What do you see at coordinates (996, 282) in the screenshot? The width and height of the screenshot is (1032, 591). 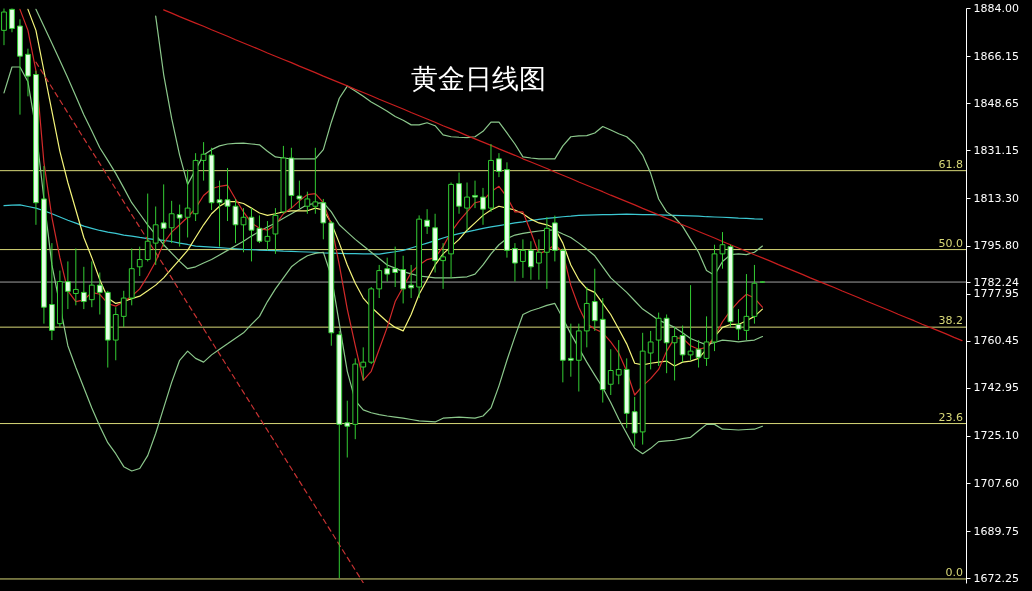 I see `y-tick-label: 1782.24` at bounding box center [996, 282].